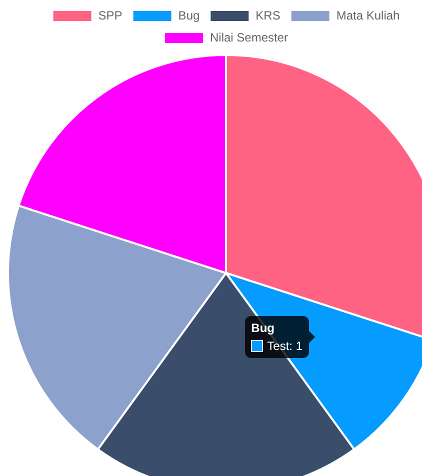  What do you see at coordinates (189, 15) in the screenshot?
I see `legend-label: Bug` at bounding box center [189, 15].